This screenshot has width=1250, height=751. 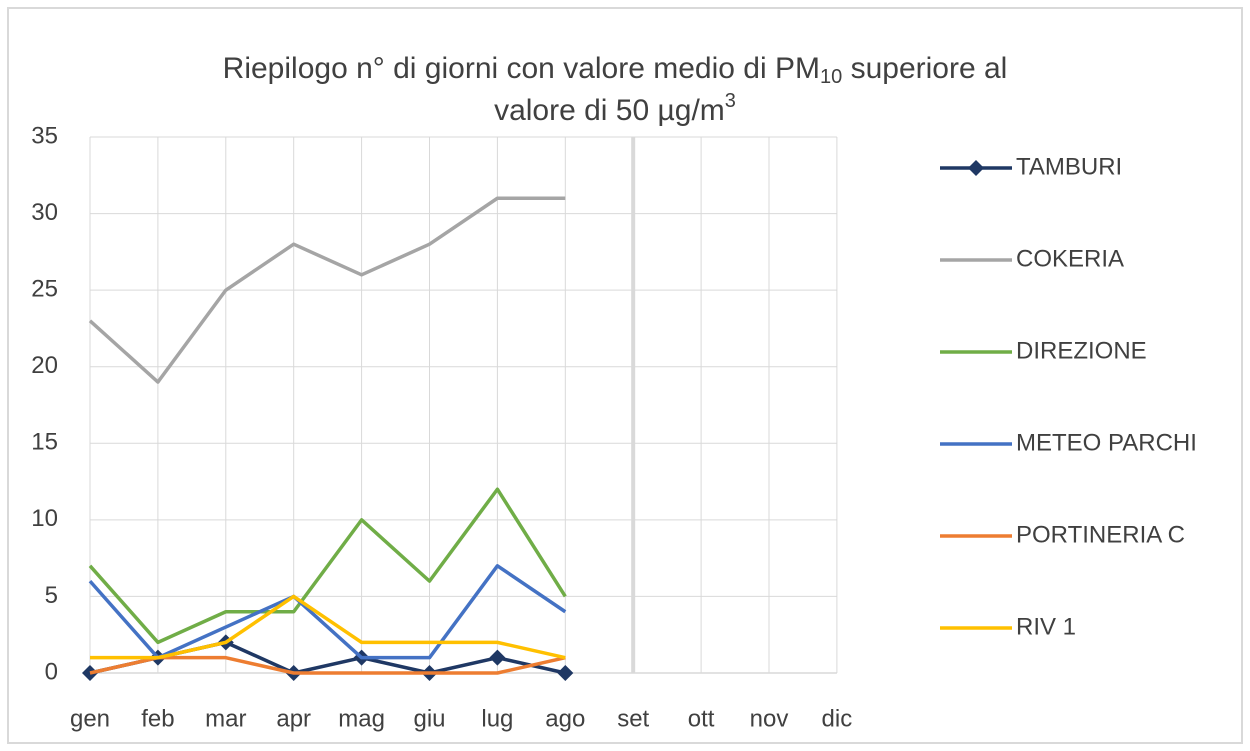 What do you see at coordinates (831, 77) in the screenshot?
I see `title-subscript: 10` at bounding box center [831, 77].